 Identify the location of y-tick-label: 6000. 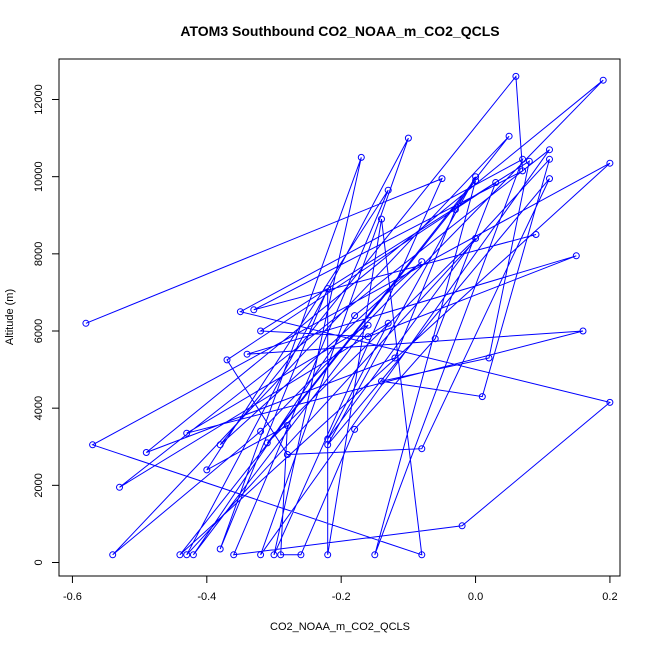
(39, 331).